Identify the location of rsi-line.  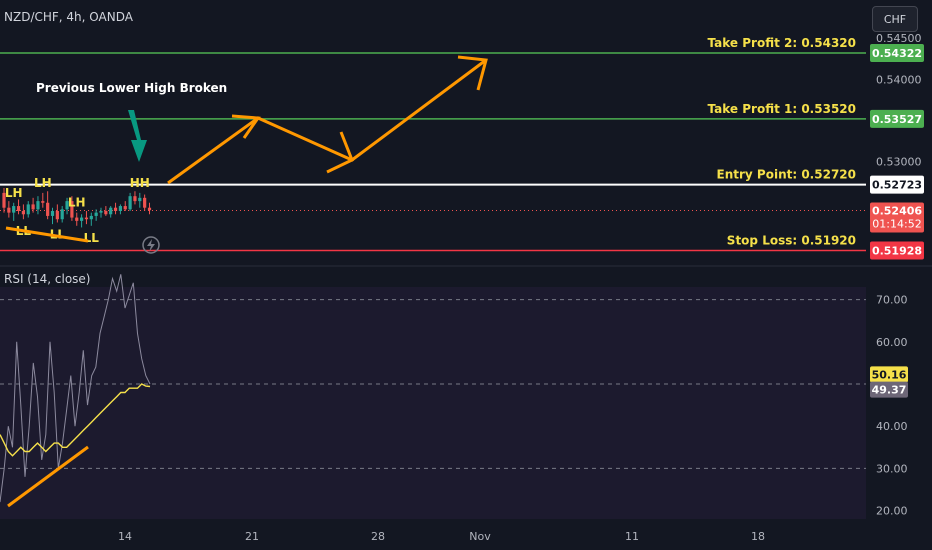
(75, 388).